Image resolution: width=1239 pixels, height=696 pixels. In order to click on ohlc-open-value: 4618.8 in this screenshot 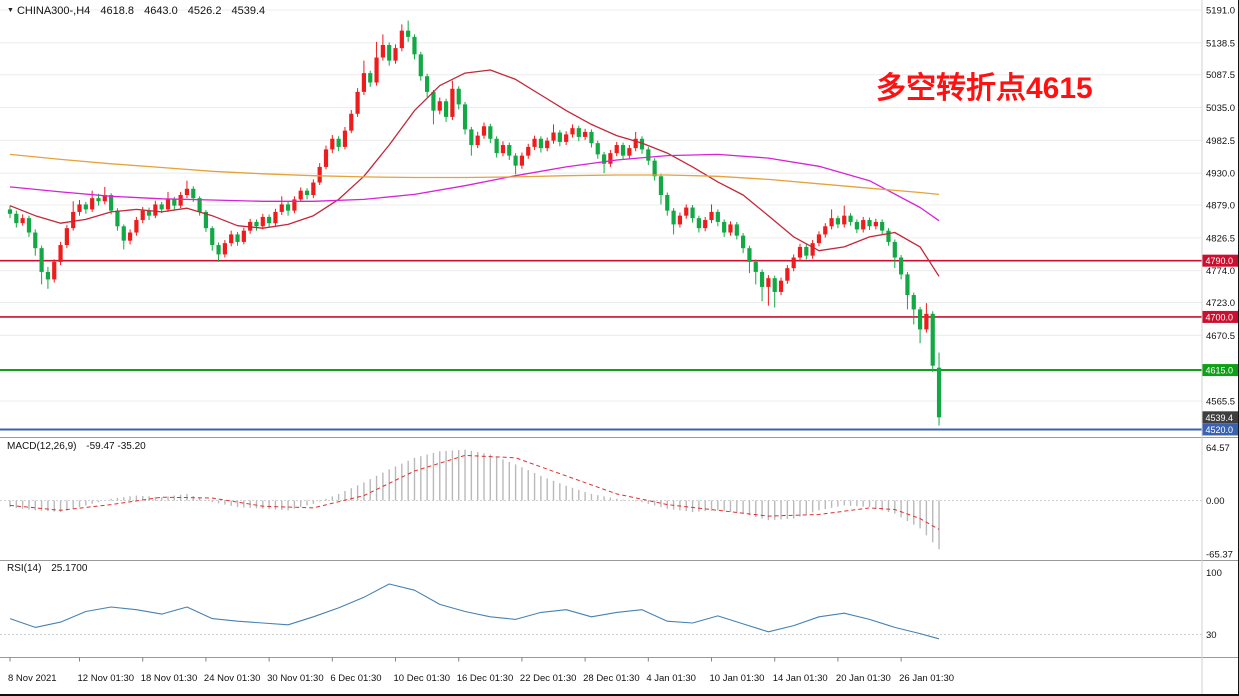, I will do `click(117, 11)`.